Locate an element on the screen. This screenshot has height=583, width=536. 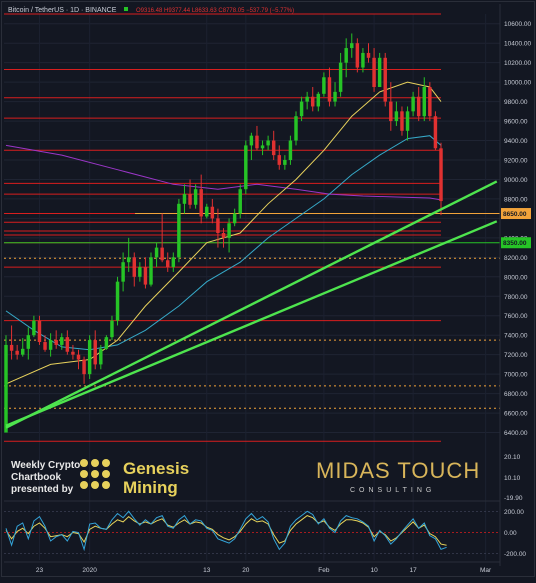
price-tick-label: 8800.00 is located at coordinates (516, 199).